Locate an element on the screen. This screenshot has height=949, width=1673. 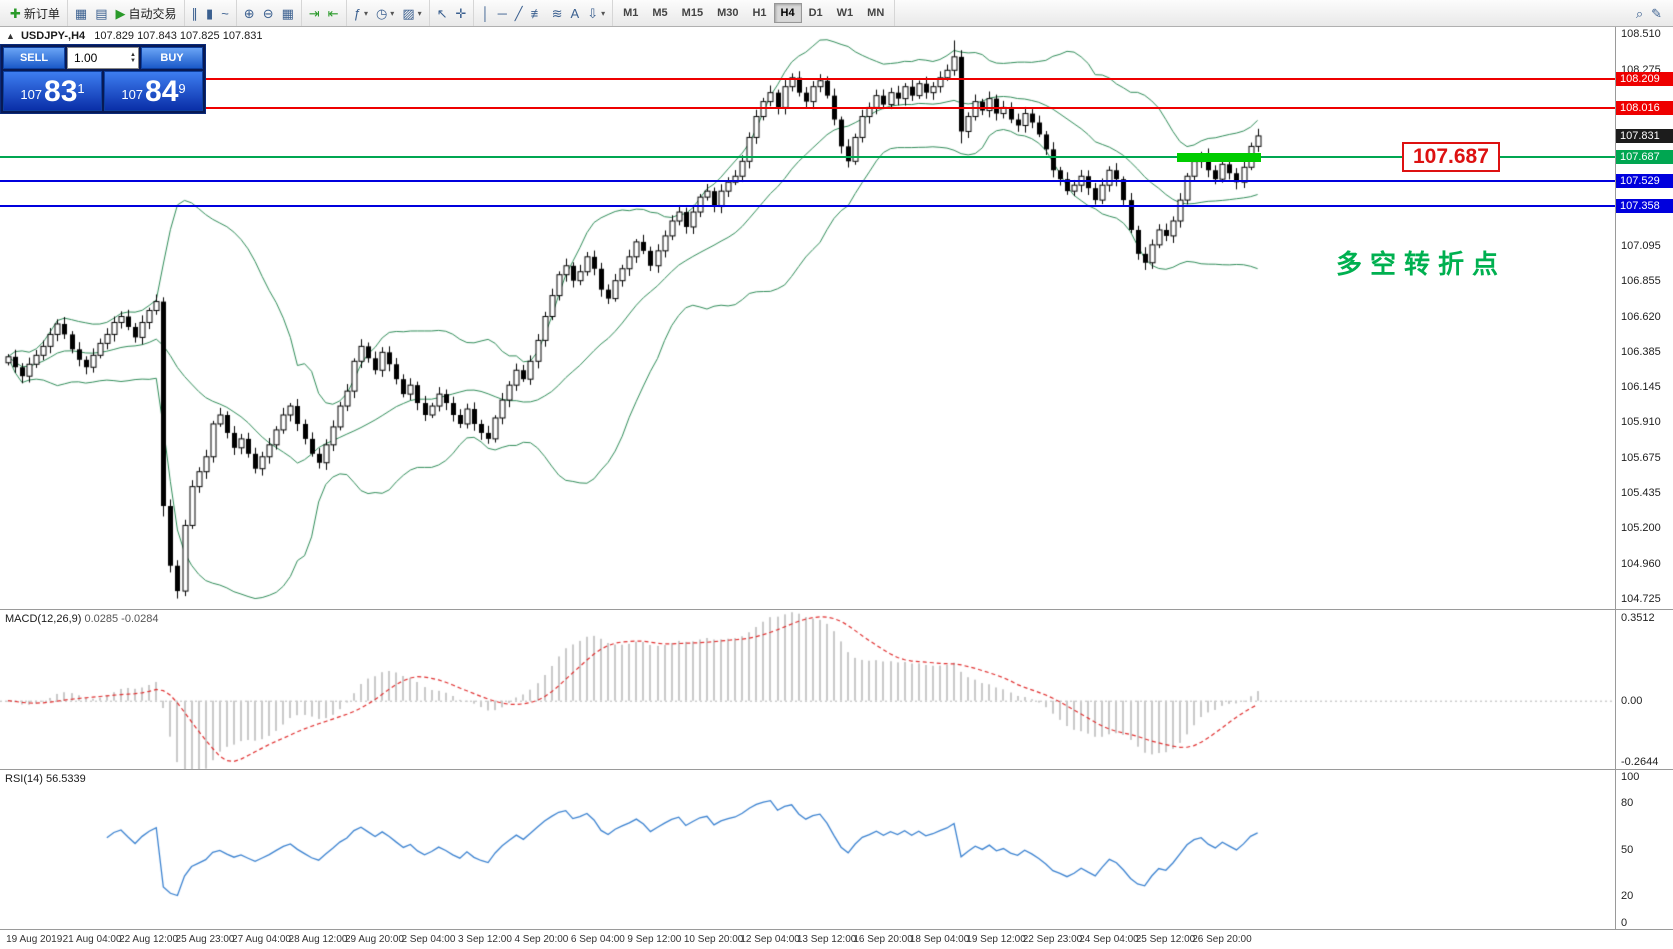
volume-spinner: ▲ ▼ is located at coordinates (133, 58).